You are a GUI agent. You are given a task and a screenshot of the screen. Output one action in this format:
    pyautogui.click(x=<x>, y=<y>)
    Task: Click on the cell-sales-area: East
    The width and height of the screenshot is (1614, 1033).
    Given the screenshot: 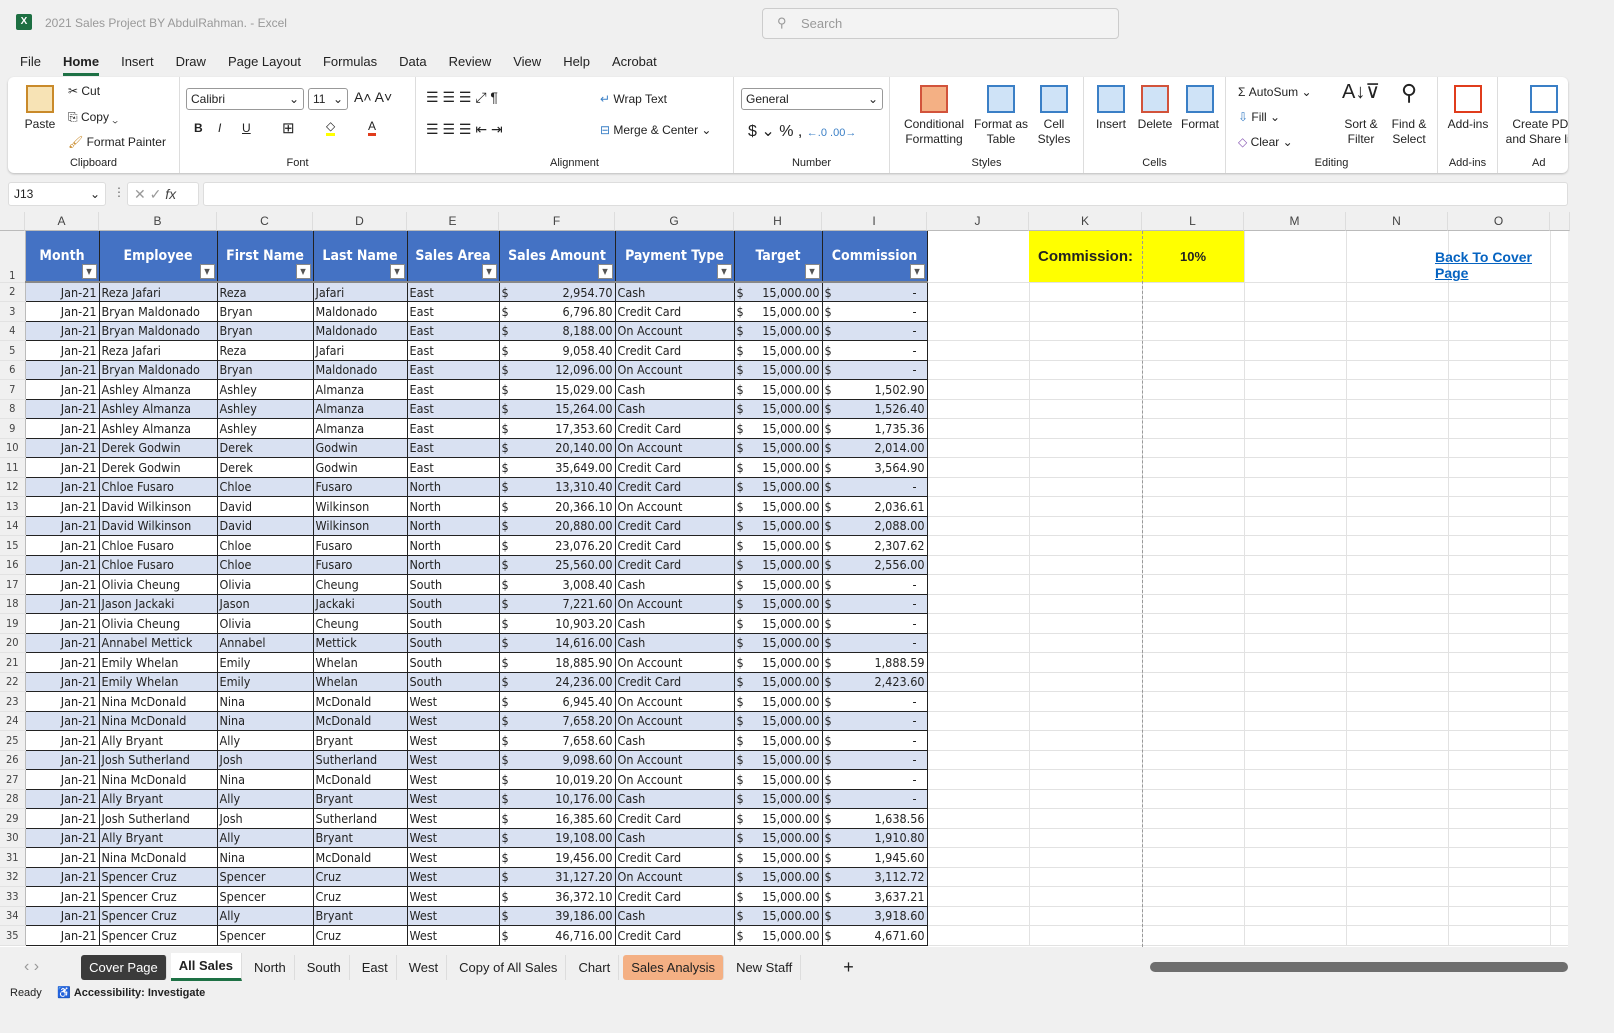 What is the action you would take?
    pyautogui.click(x=453, y=350)
    